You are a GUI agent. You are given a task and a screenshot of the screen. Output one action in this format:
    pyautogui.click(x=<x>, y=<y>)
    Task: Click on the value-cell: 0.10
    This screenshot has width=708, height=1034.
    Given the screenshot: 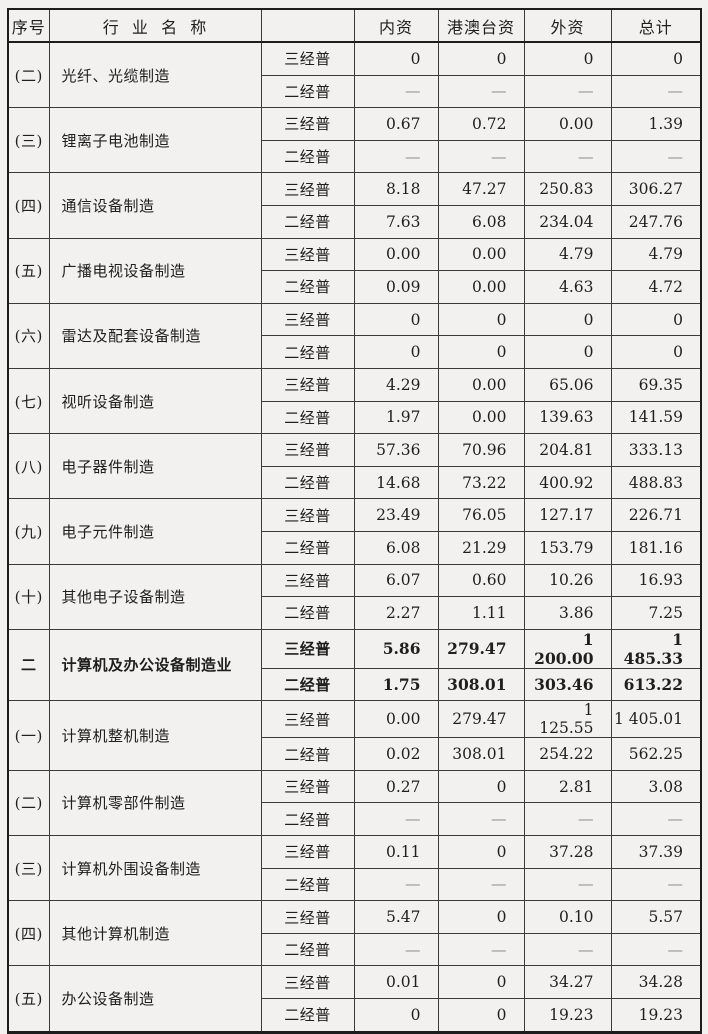 What is the action you would take?
    pyautogui.click(x=567, y=917)
    